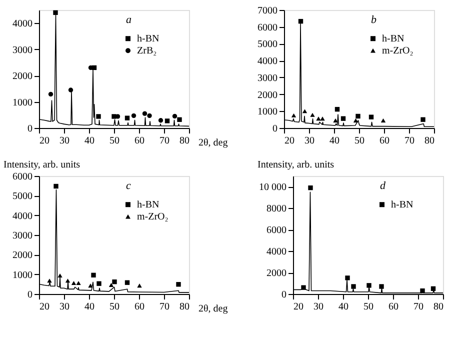 This screenshot has height=347, width=474. What do you see at coordinates (128, 186) in the screenshot?
I see `annotation: c` at bounding box center [128, 186].